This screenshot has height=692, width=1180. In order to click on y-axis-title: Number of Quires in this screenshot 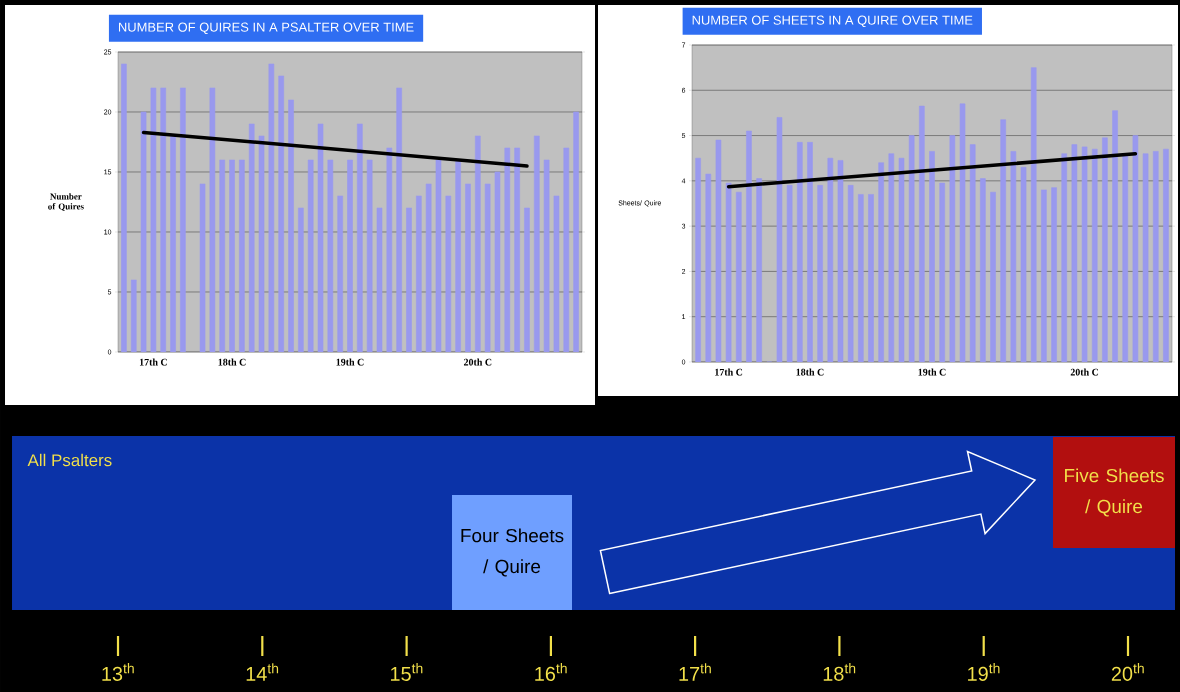, I will do `click(66, 202)`.